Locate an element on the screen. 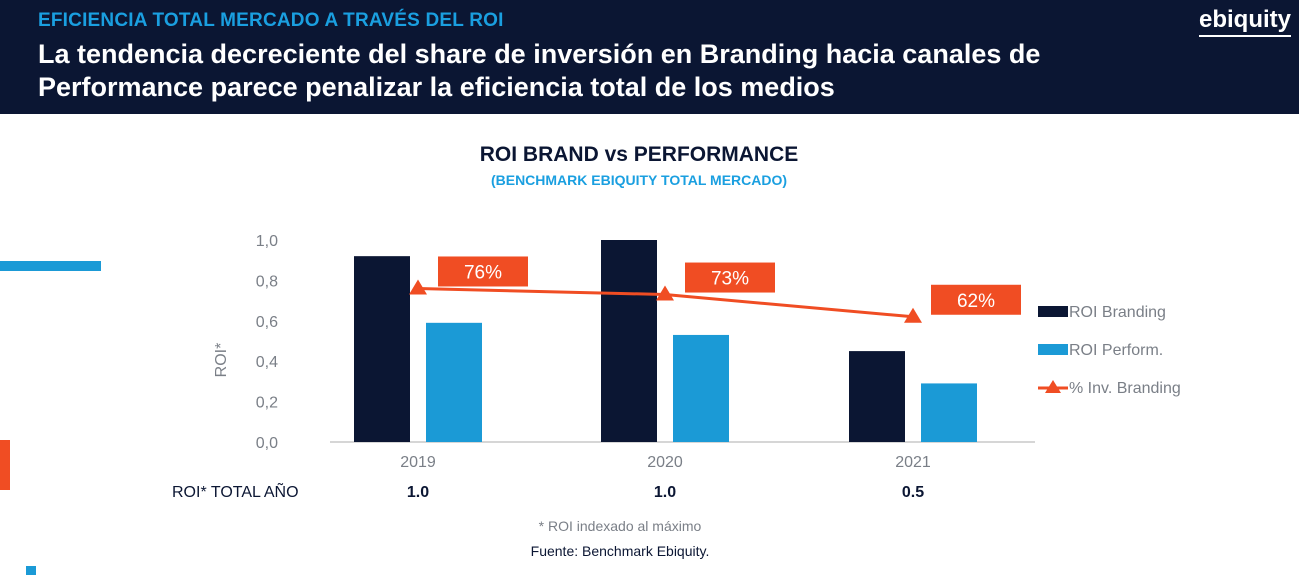  legend-label-performance: ROI Perform. is located at coordinates (1116, 350).